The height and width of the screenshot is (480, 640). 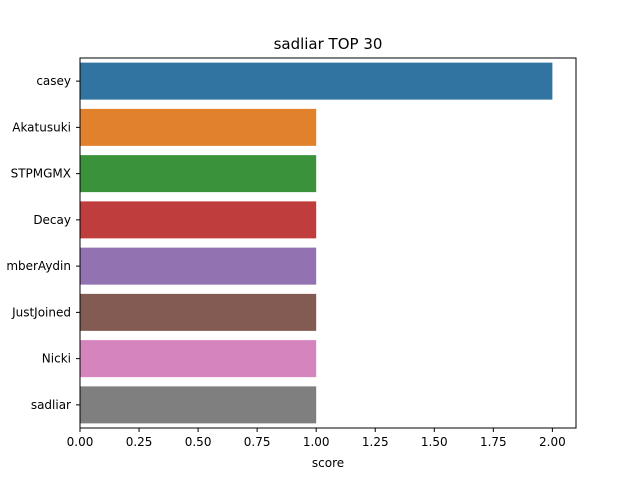 What do you see at coordinates (80, 442) in the screenshot?
I see `x-tick-label: 0.00` at bounding box center [80, 442].